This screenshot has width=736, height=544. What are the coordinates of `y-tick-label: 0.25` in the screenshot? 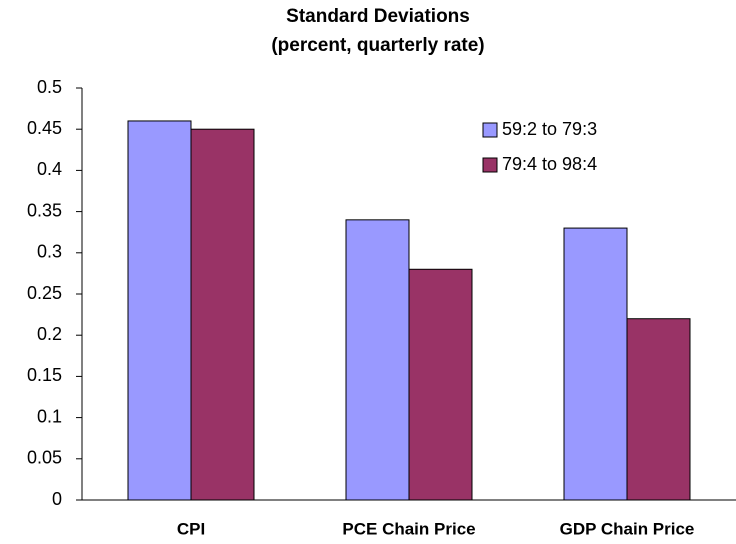 It's located at (44, 293).